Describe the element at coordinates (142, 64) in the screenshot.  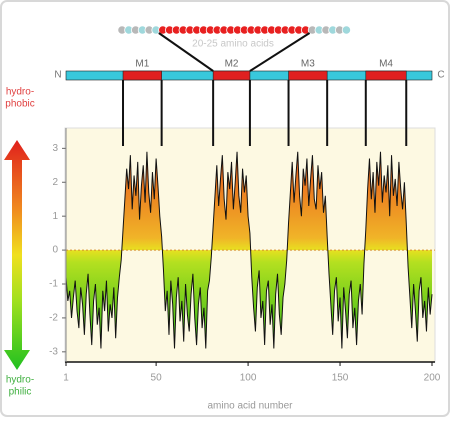
I see `segment-label: M1` at that location.